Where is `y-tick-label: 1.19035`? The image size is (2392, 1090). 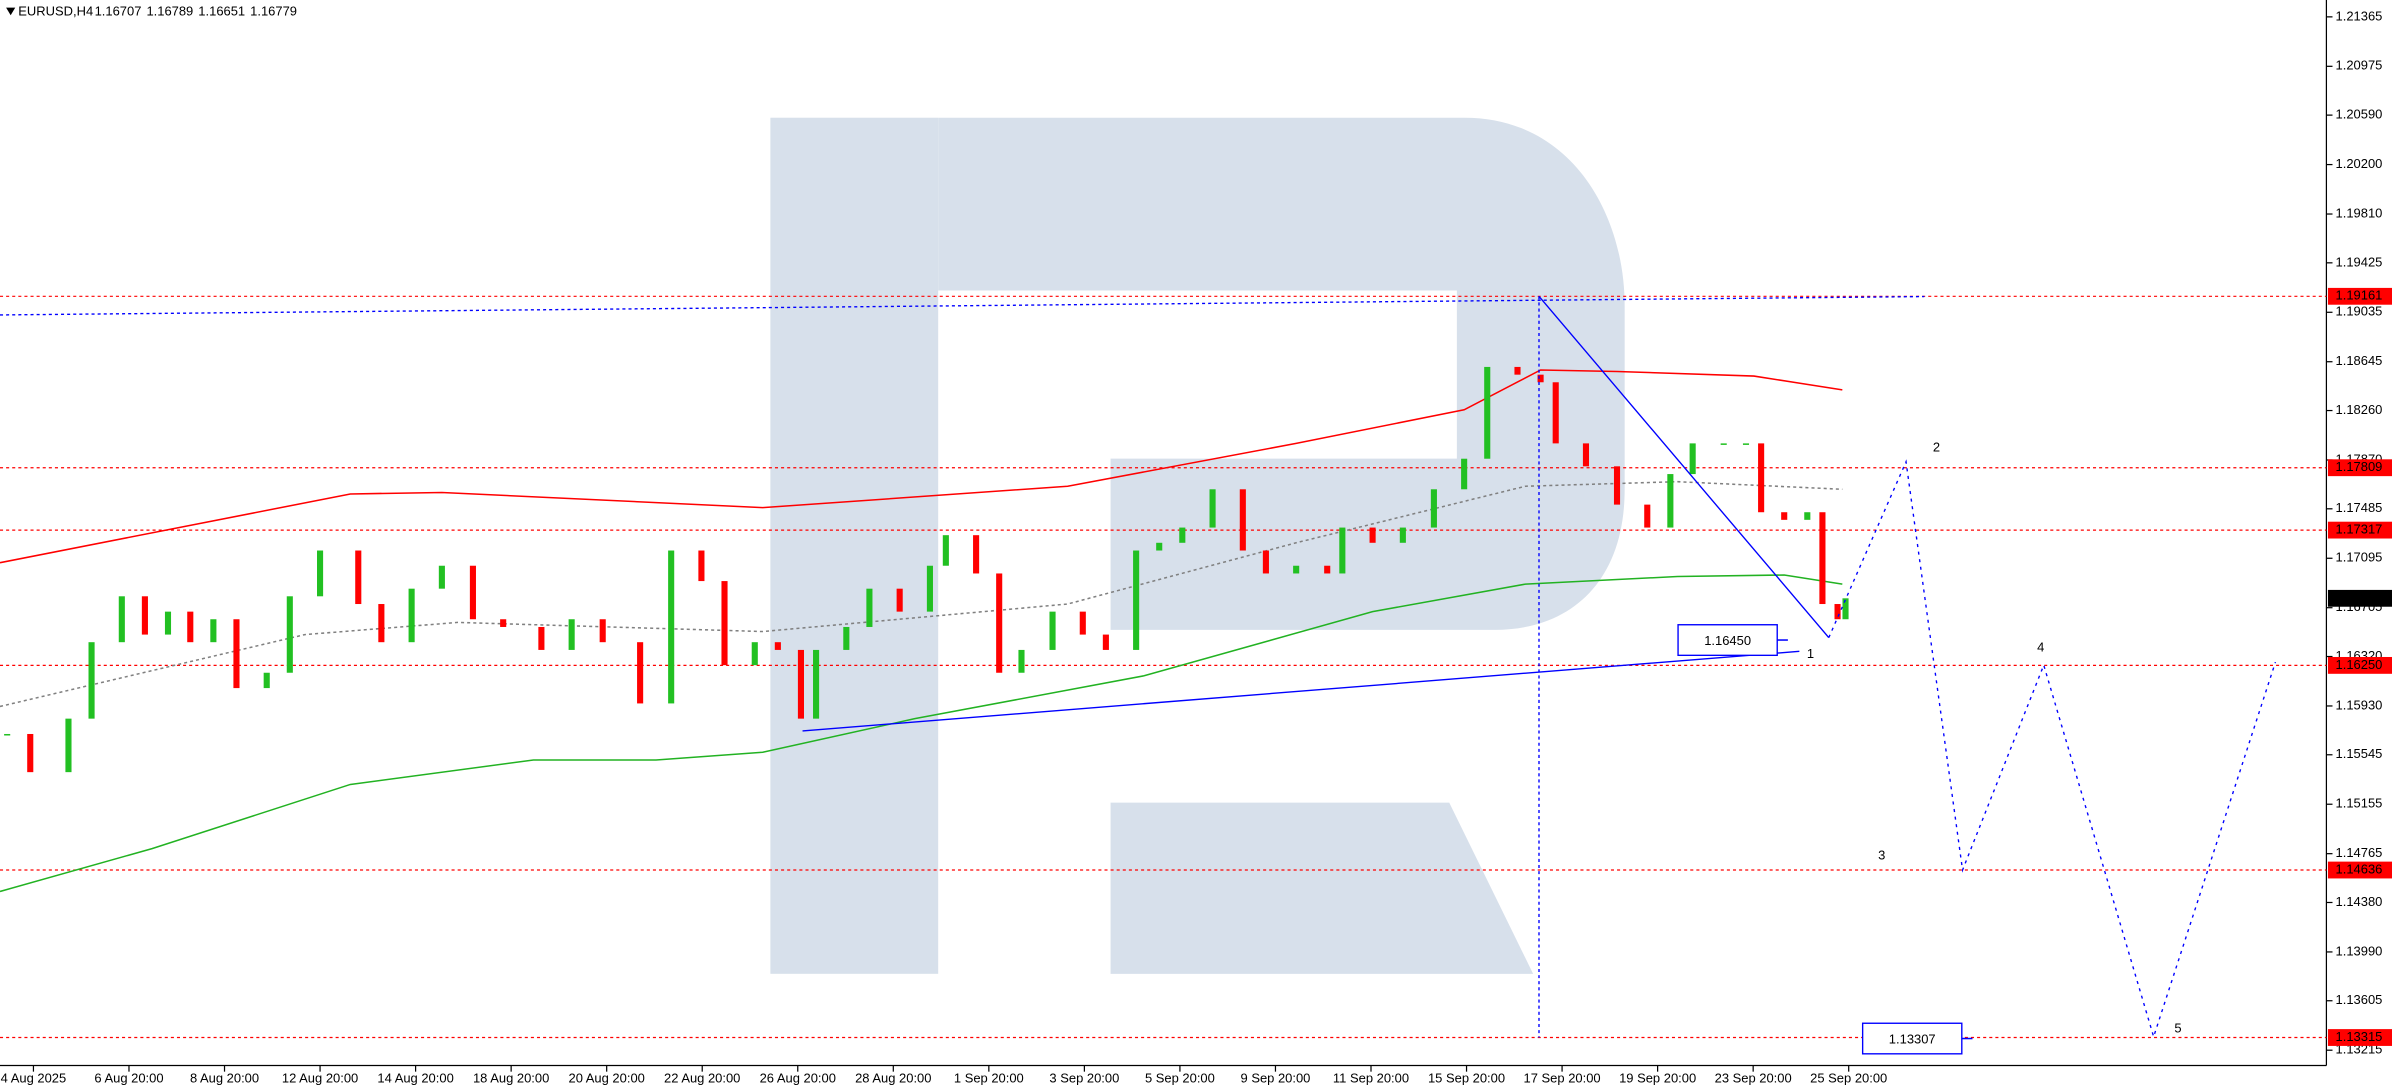 y-tick-label: 1.19035 is located at coordinates (2359, 311).